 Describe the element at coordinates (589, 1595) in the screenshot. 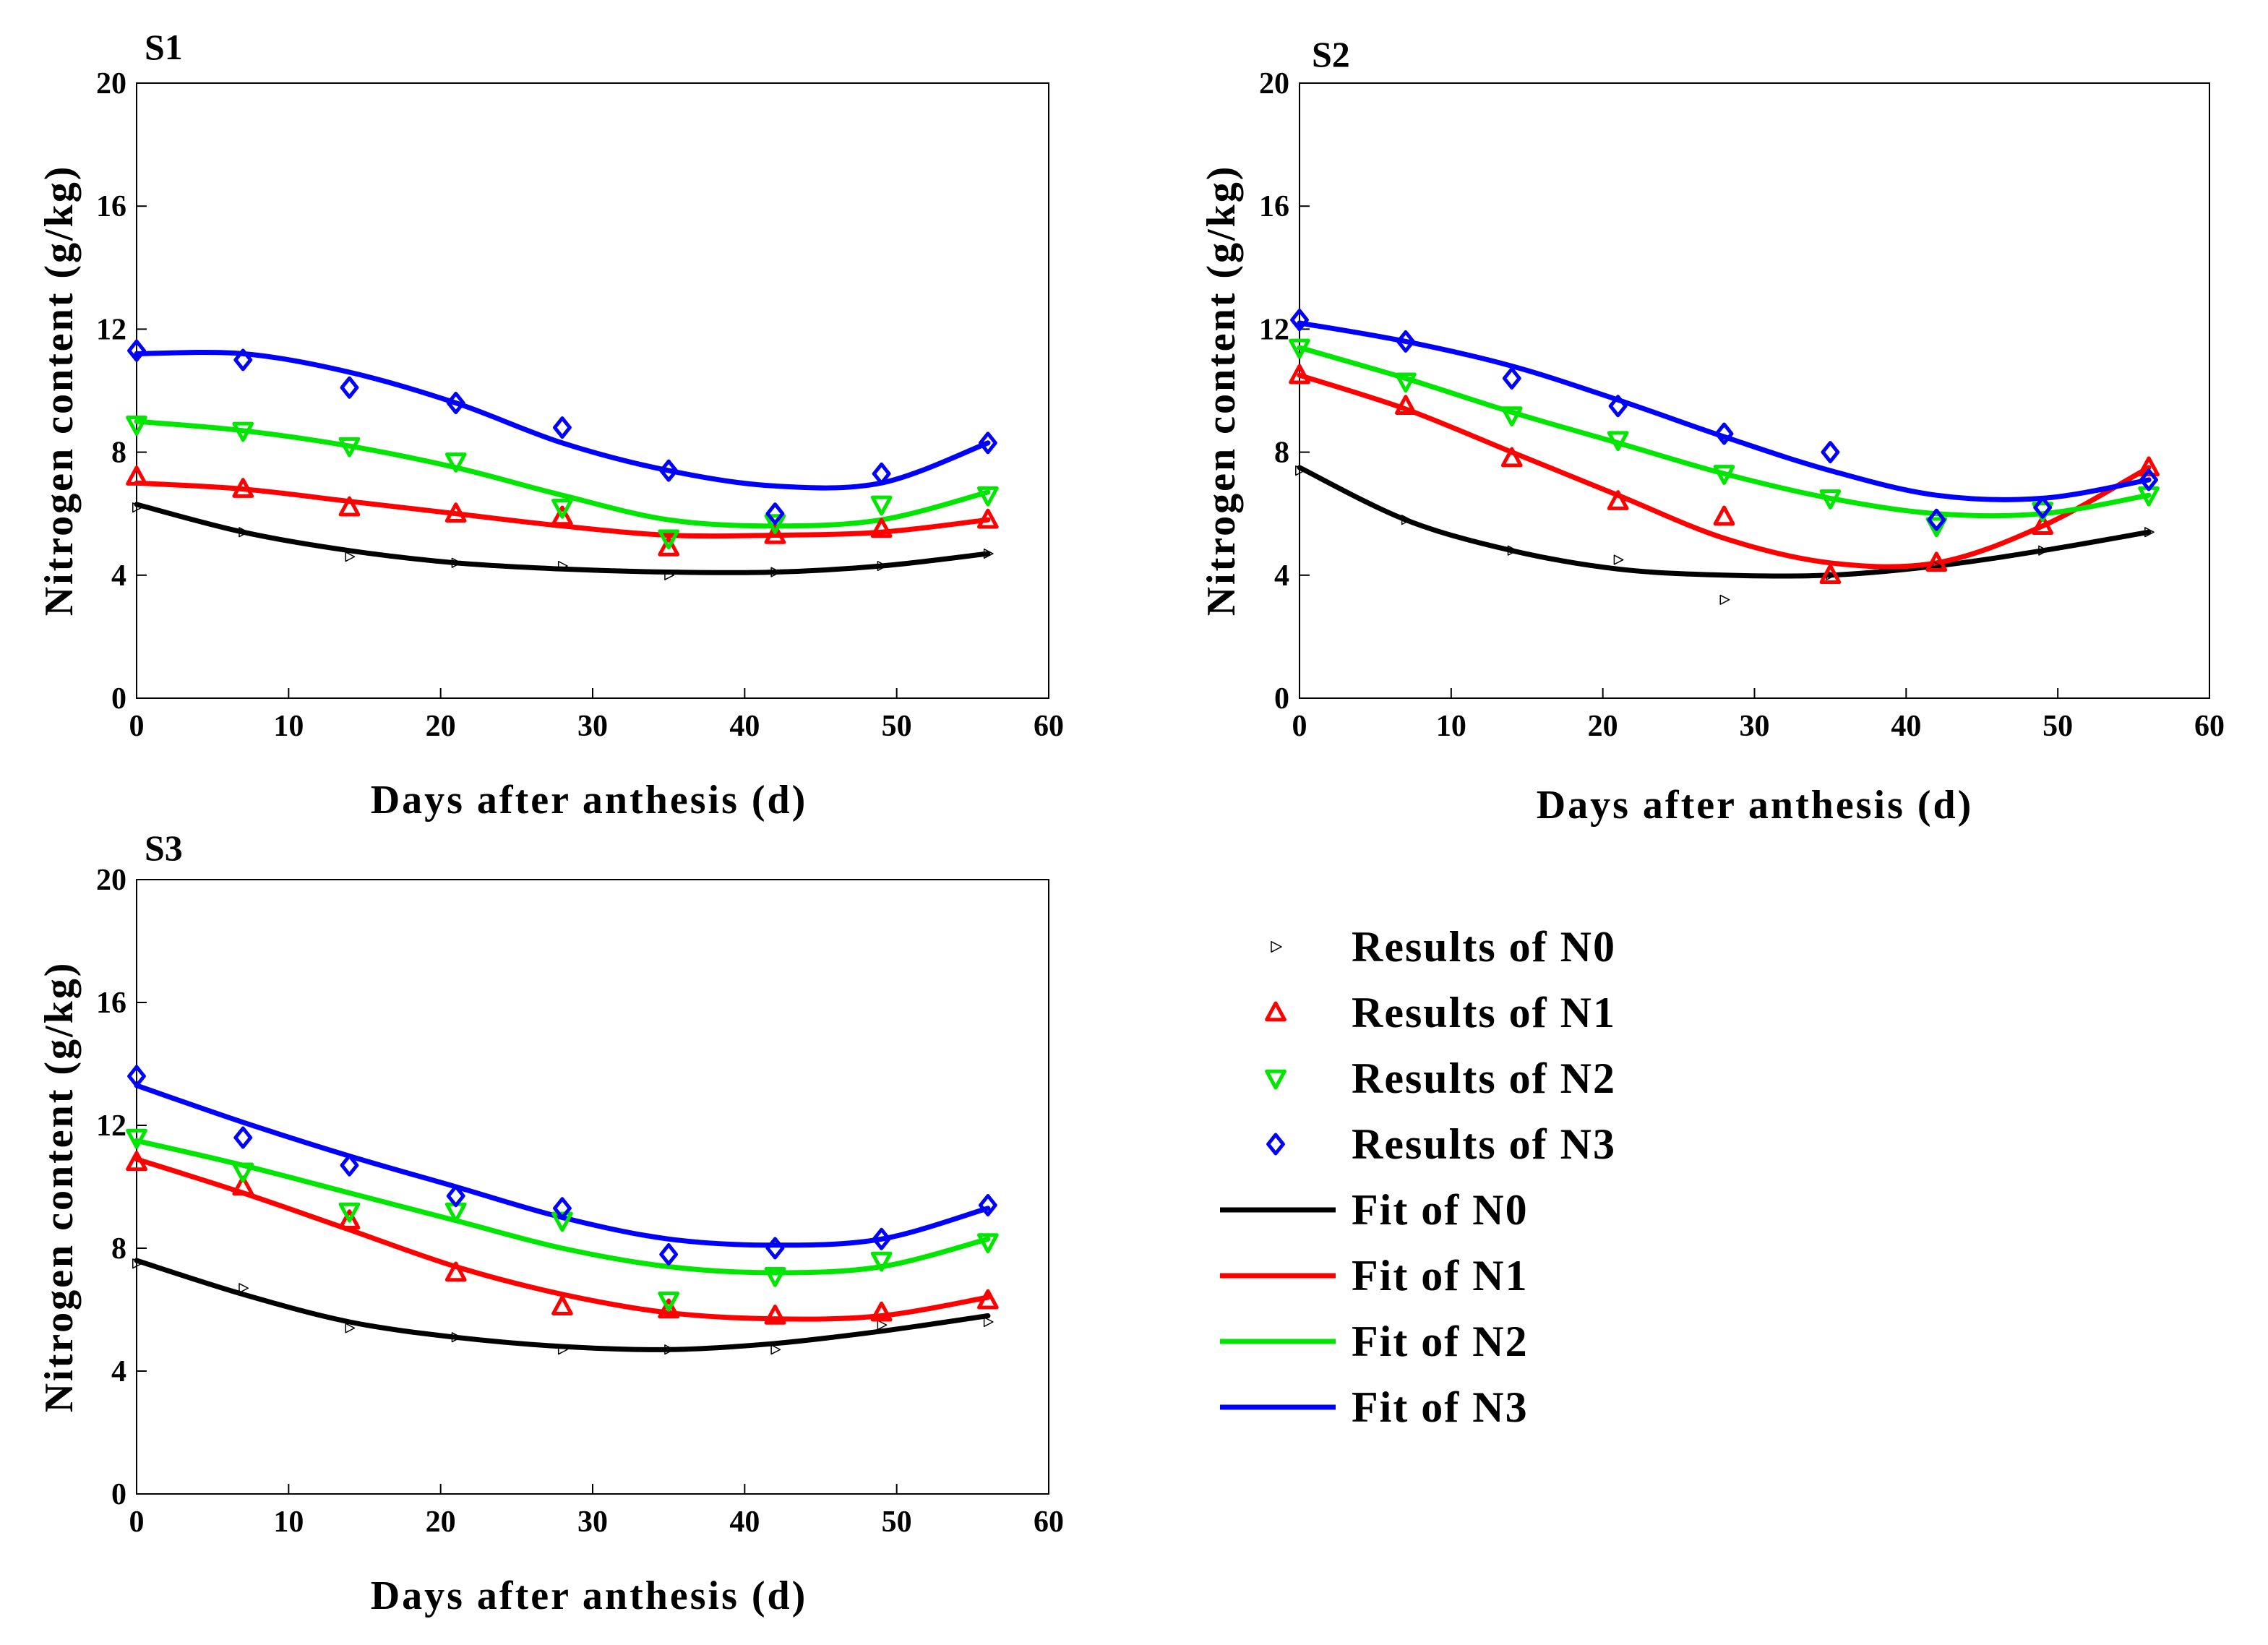

I see `x-axis-title: Days after anthesis (d)` at that location.